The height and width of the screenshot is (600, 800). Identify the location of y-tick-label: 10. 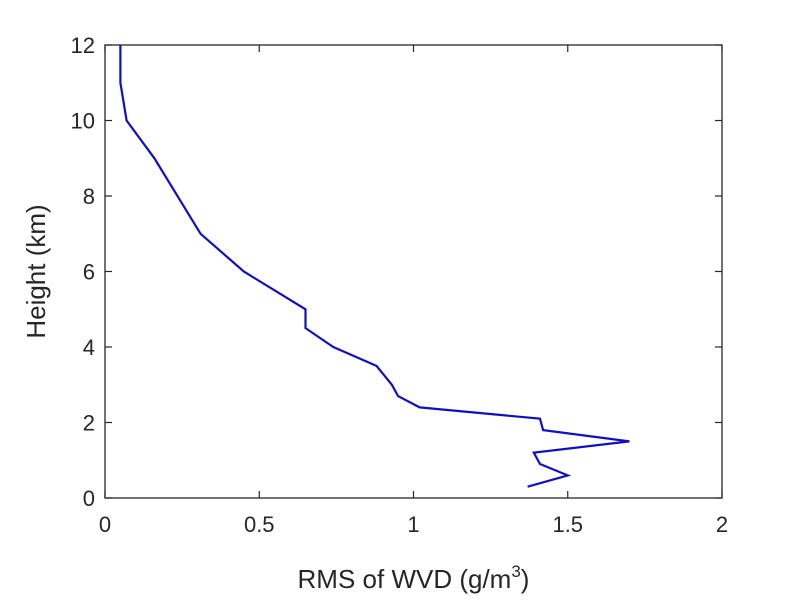
(83, 121).